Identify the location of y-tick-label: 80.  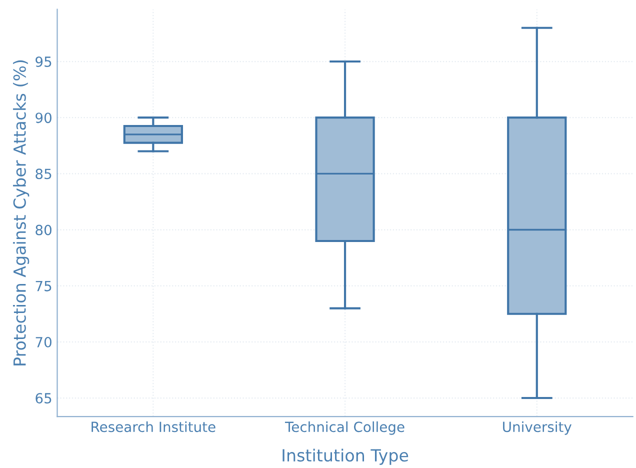
(44, 230).